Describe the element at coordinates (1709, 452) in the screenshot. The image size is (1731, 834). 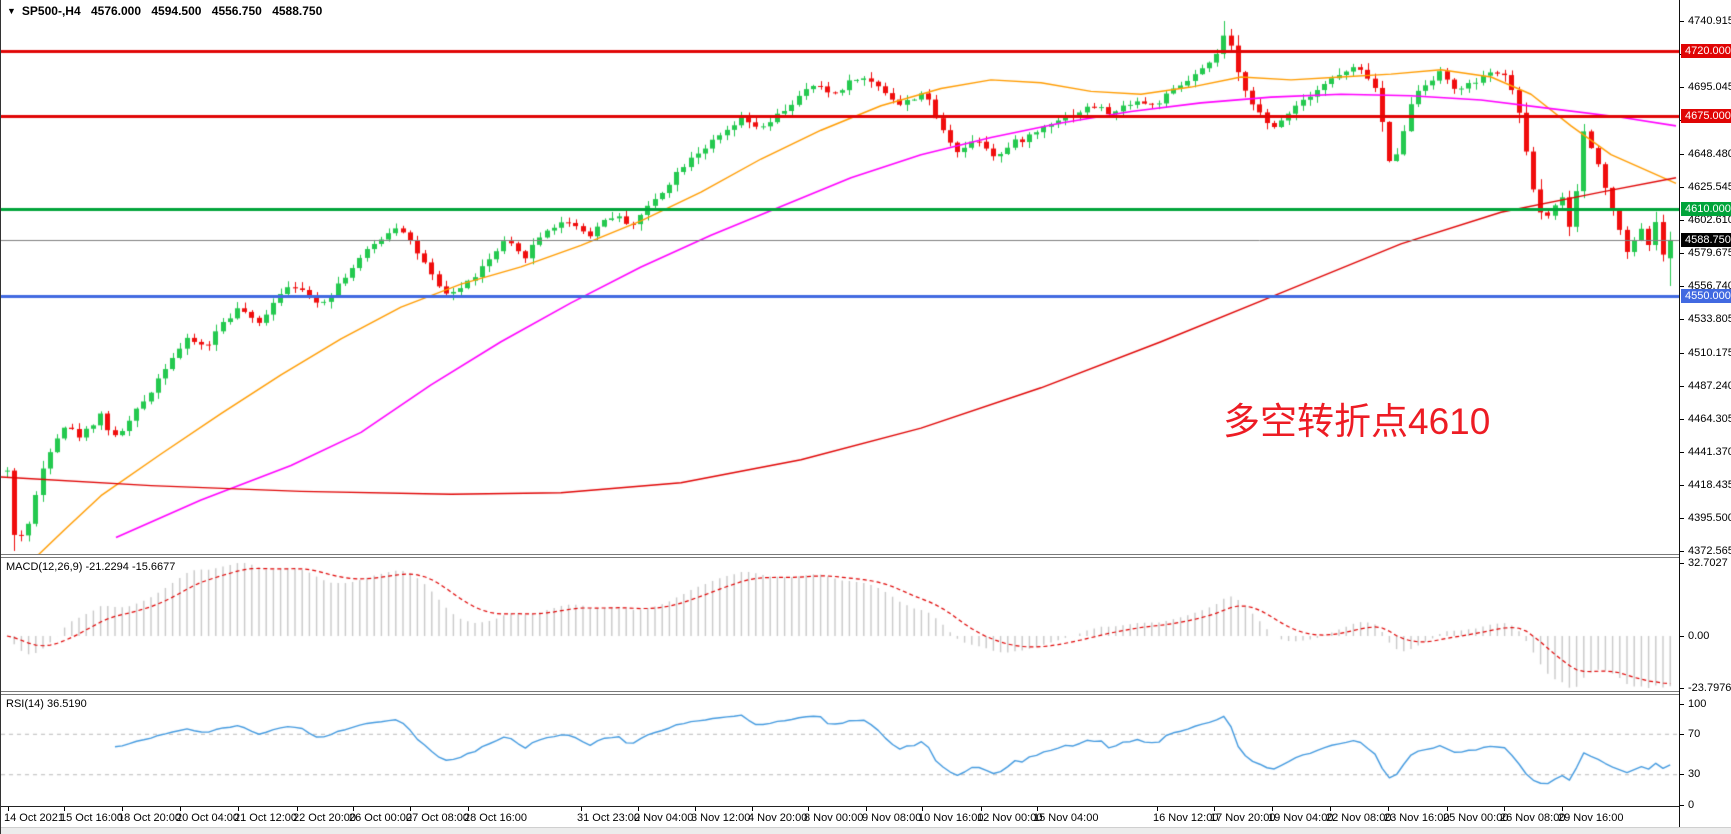
I see `price-axis-label: 4441.370` at that location.